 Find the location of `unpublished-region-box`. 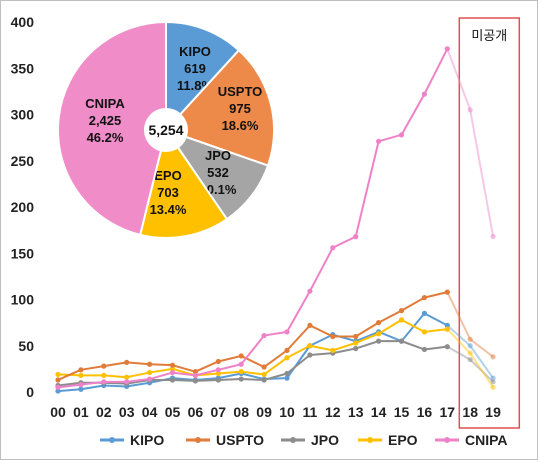

unpublished-region-box is located at coordinates (489, 223).